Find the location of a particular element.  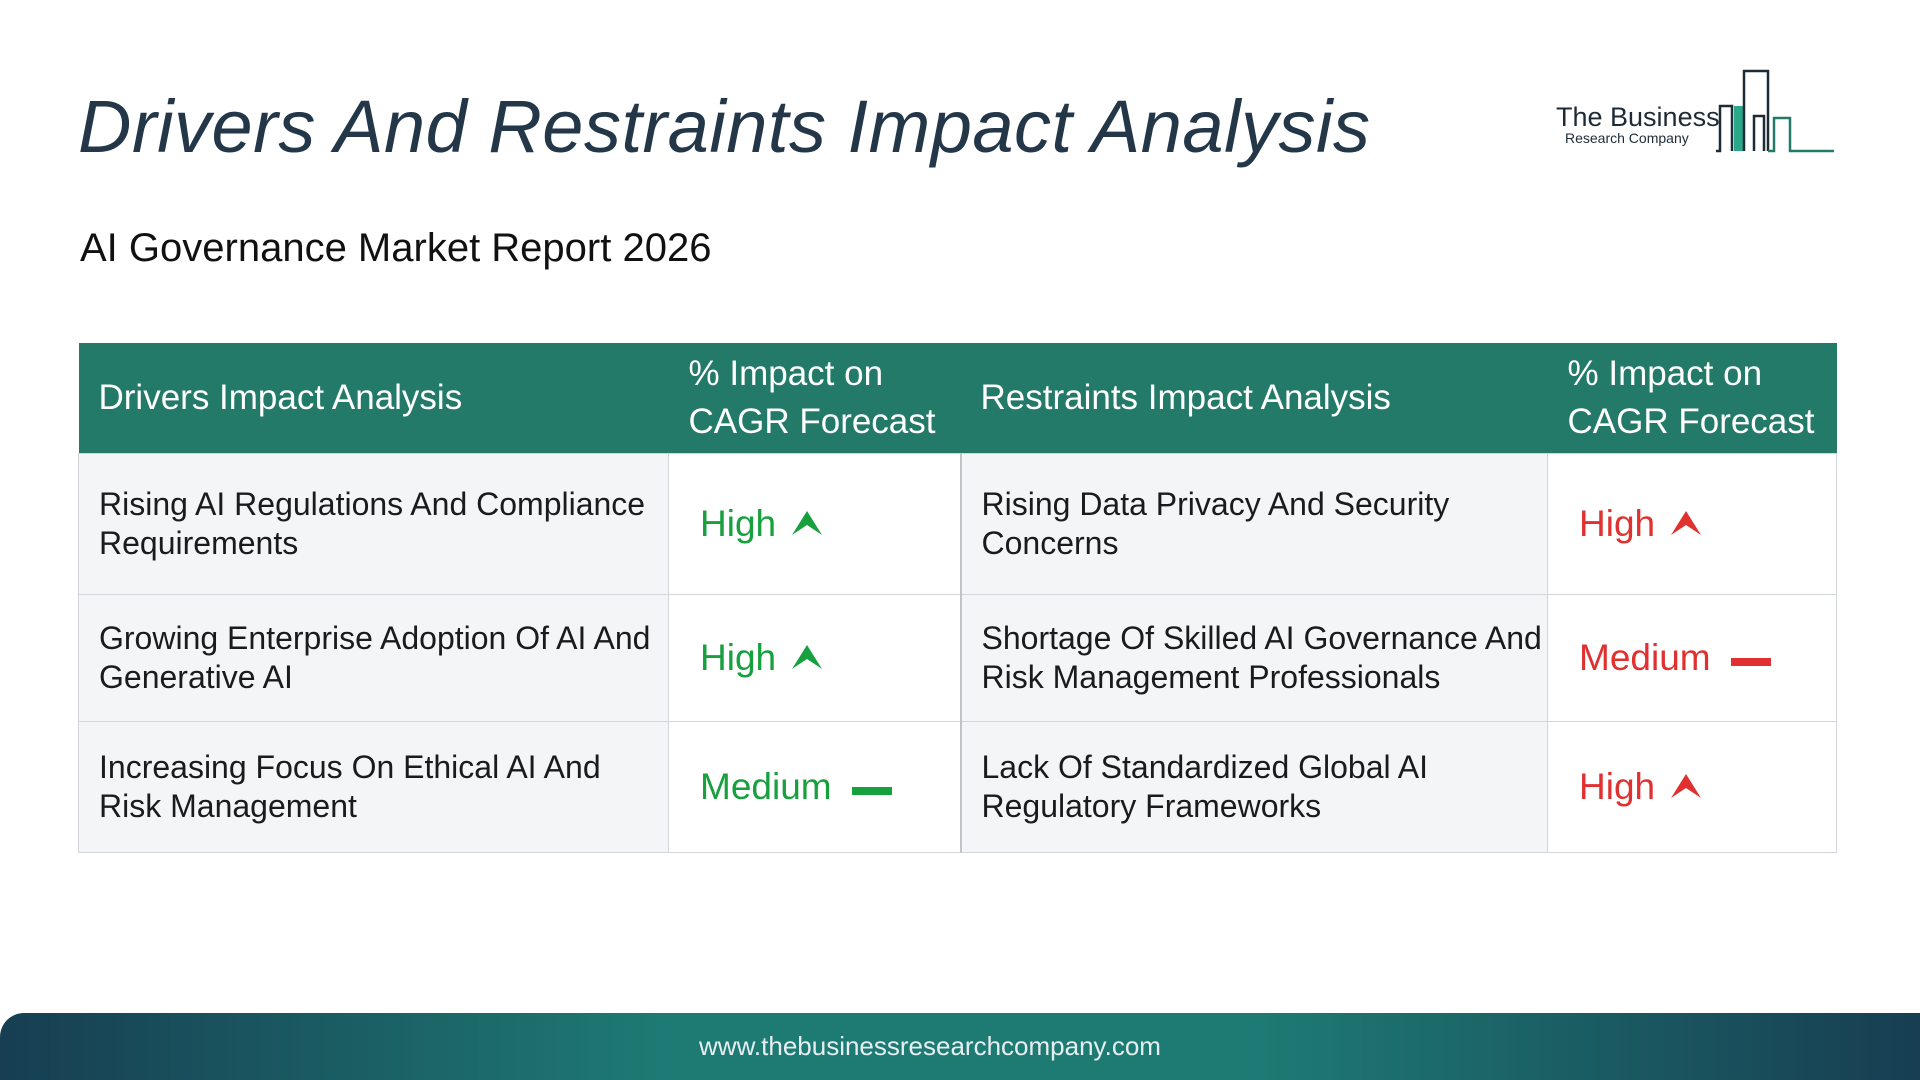

footer-url-link: www.thebusinessresearchcompany.com is located at coordinates (930, 1046).